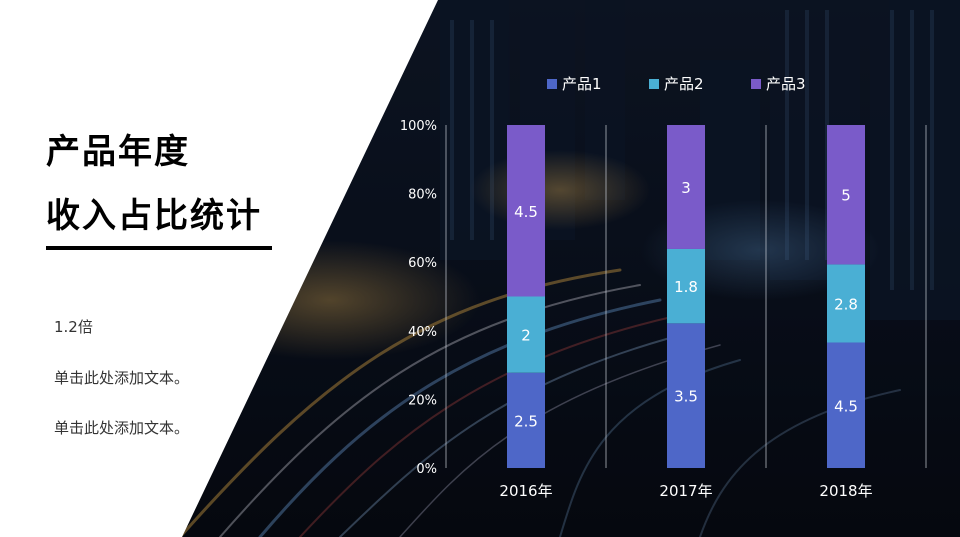  I want to click on note-placeholder-1: 单击此处添加文本。, so click(122, 378).